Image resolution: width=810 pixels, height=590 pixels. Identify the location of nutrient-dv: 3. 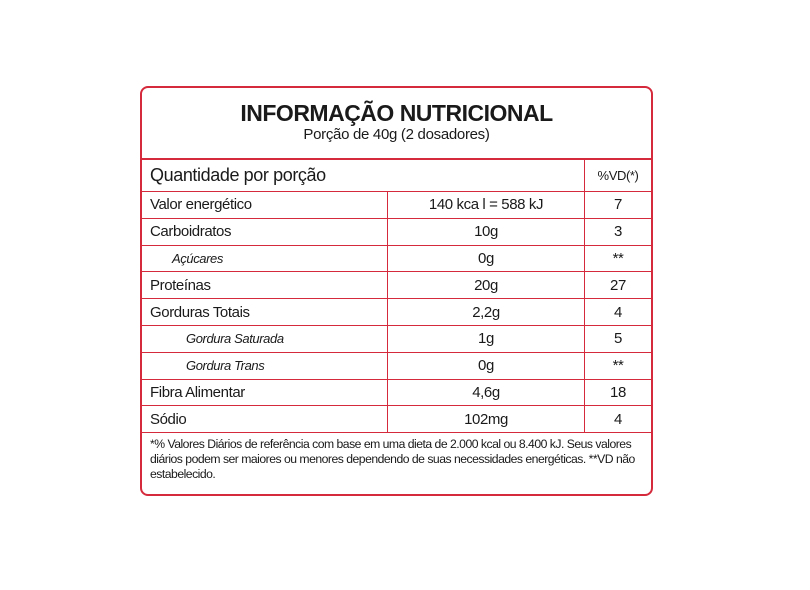
(618, 232).